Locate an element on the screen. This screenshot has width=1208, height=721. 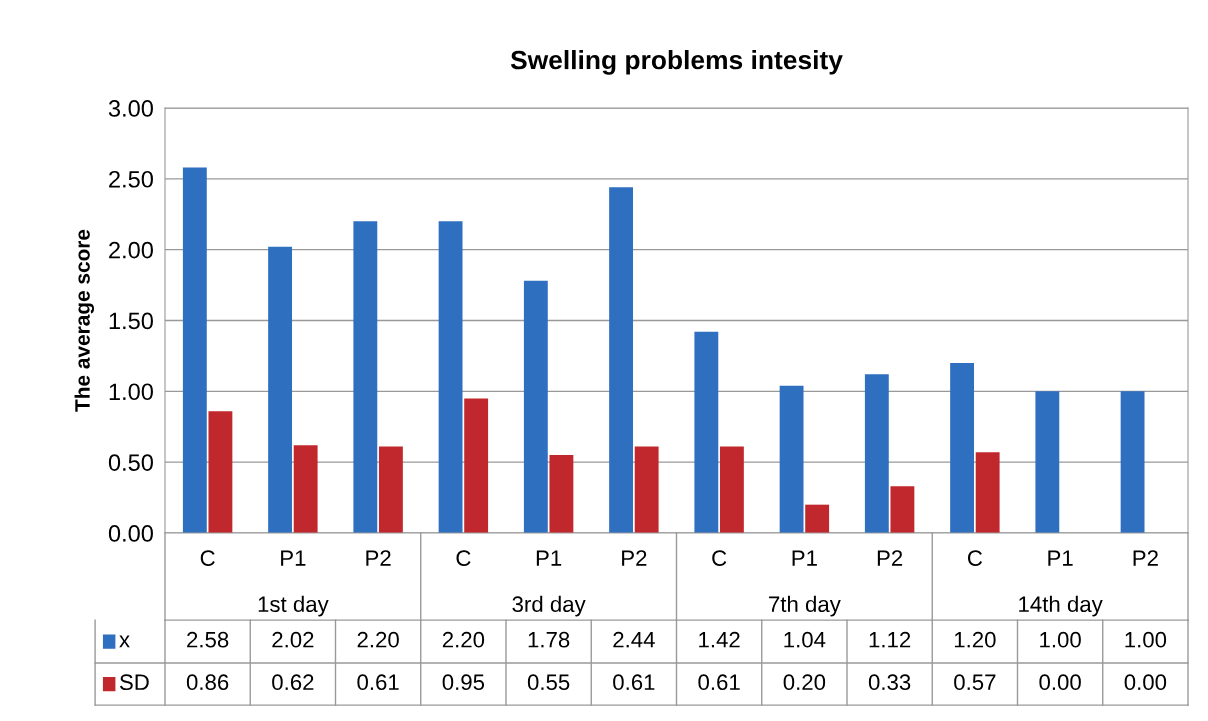
text: 1st day is located at coordinates (293, 606).